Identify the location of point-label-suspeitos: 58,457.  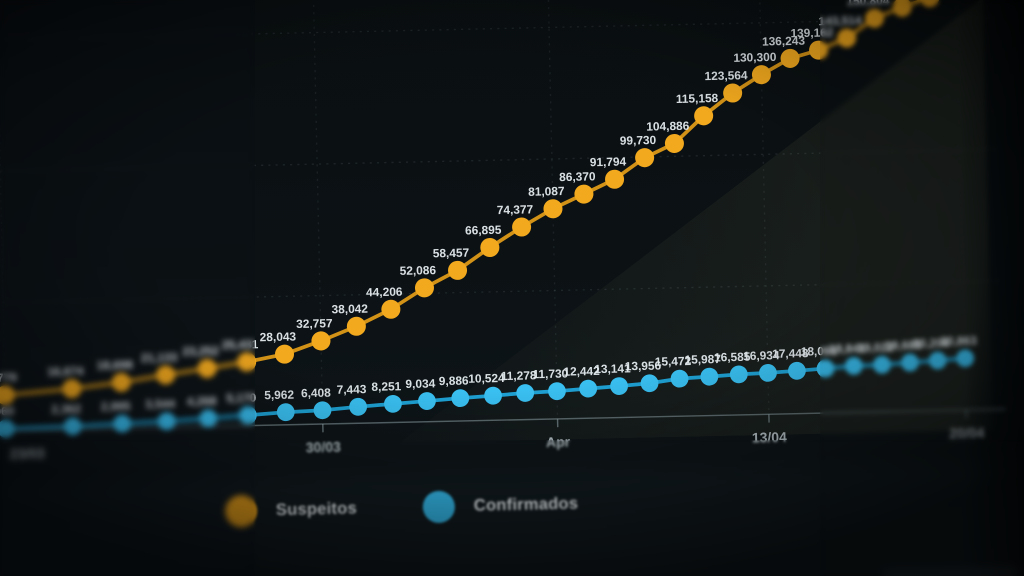
(451, 253).